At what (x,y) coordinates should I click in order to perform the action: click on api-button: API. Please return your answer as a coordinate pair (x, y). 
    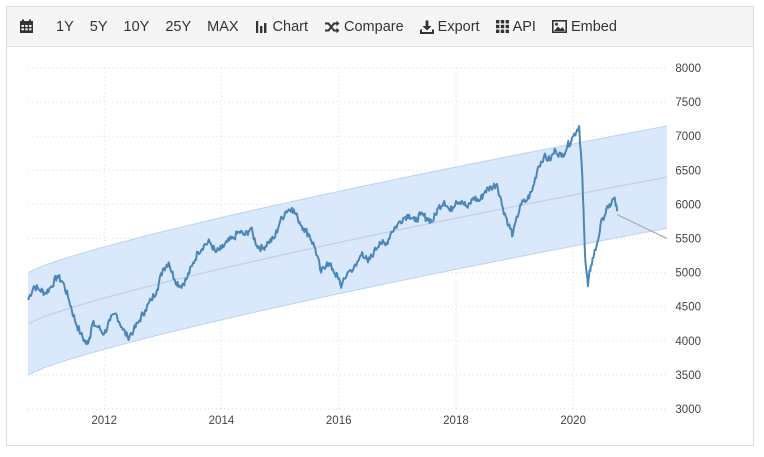
    Looking at the image, I should click on (516, 27).